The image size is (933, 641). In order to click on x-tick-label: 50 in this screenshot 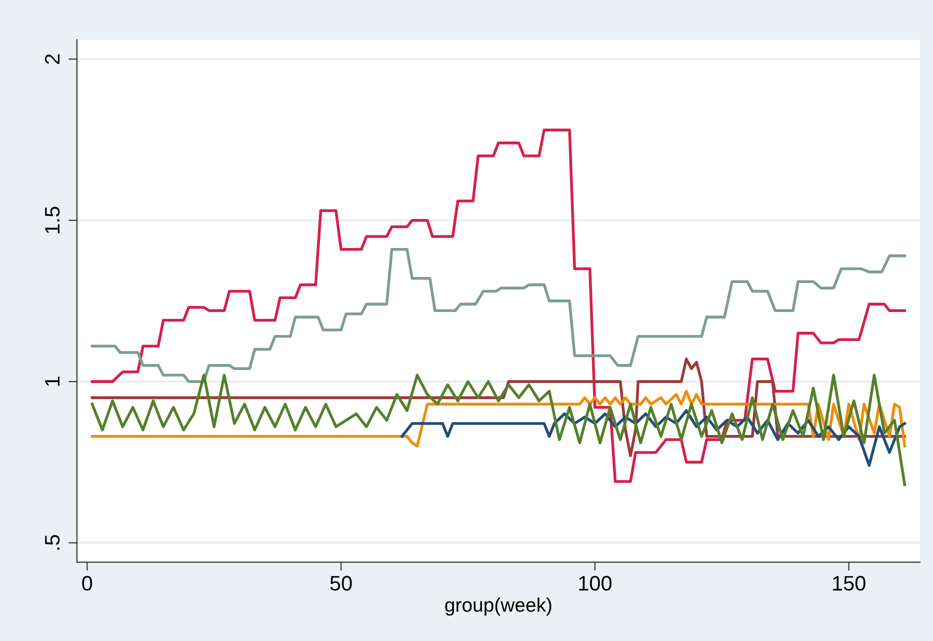, I will do `click(341, 583)`.